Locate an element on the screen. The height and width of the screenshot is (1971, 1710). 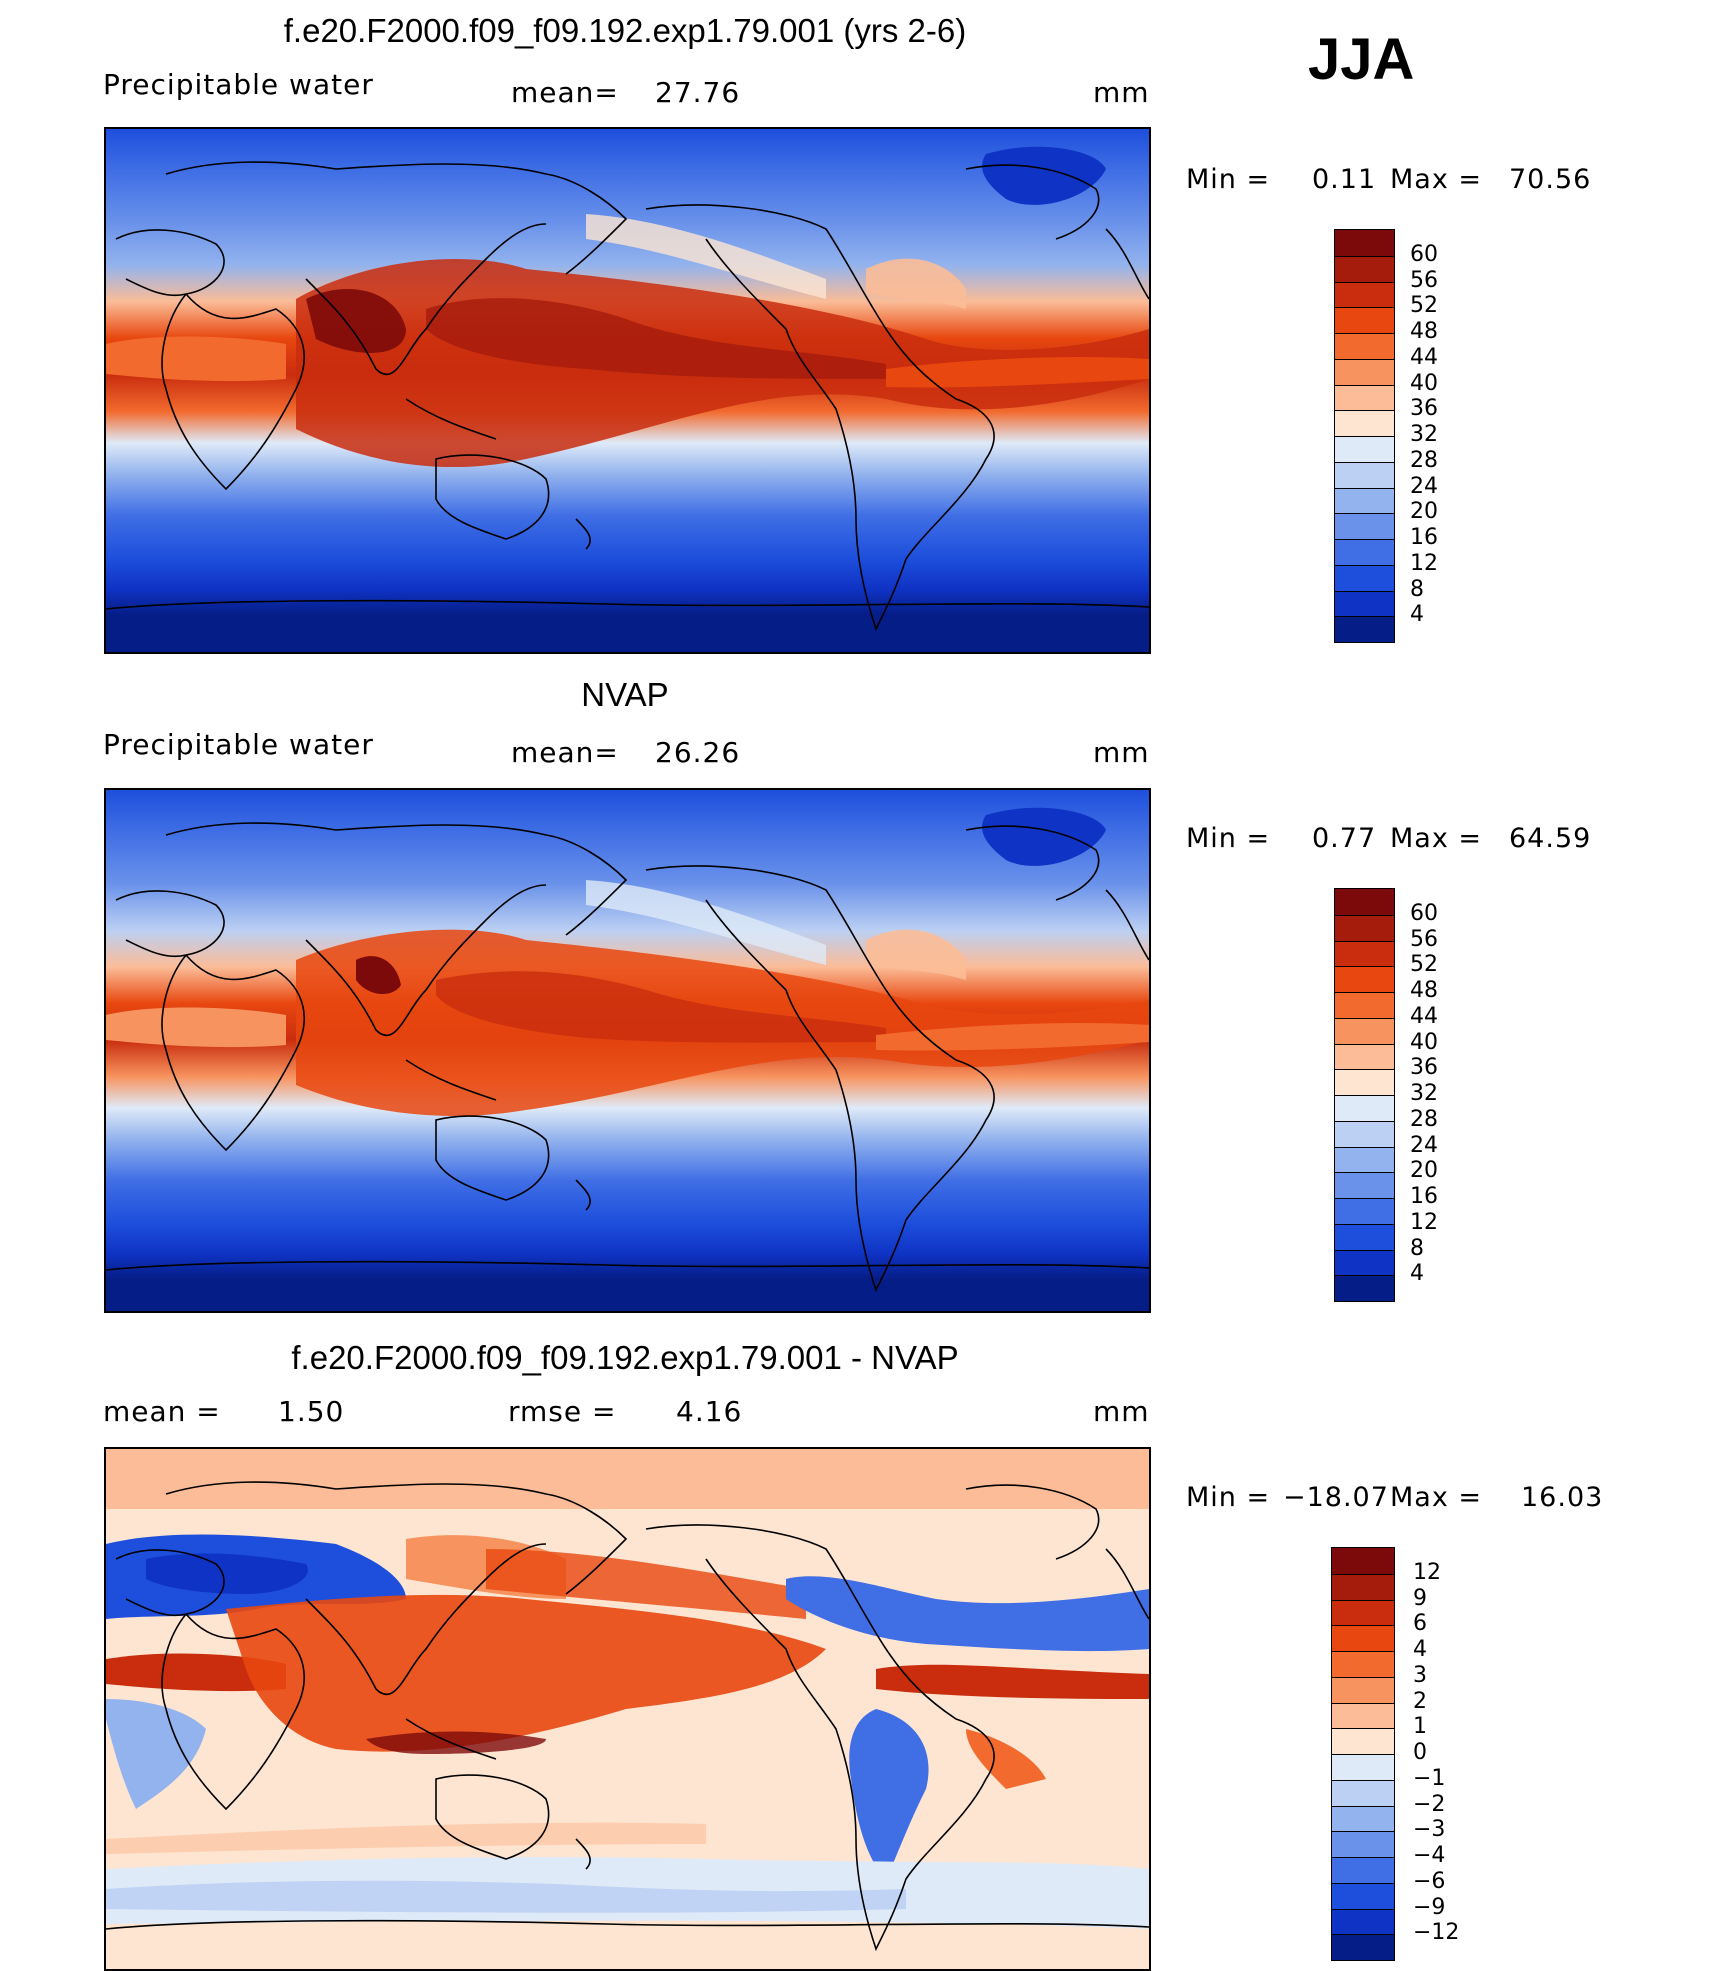
colorbar-tick-label: 9 is located at coordinates (1420, 1598).